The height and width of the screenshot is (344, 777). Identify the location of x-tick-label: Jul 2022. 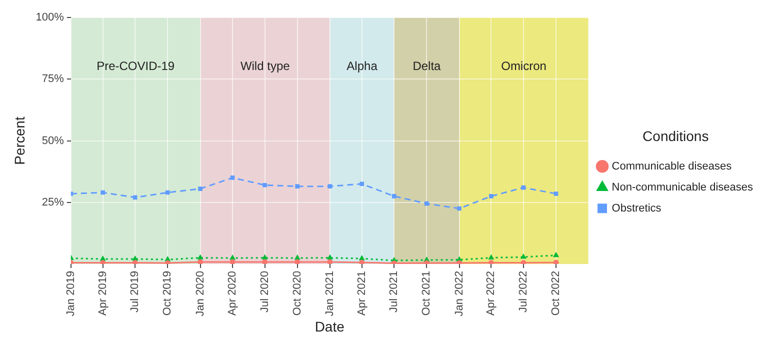
(523, 291).